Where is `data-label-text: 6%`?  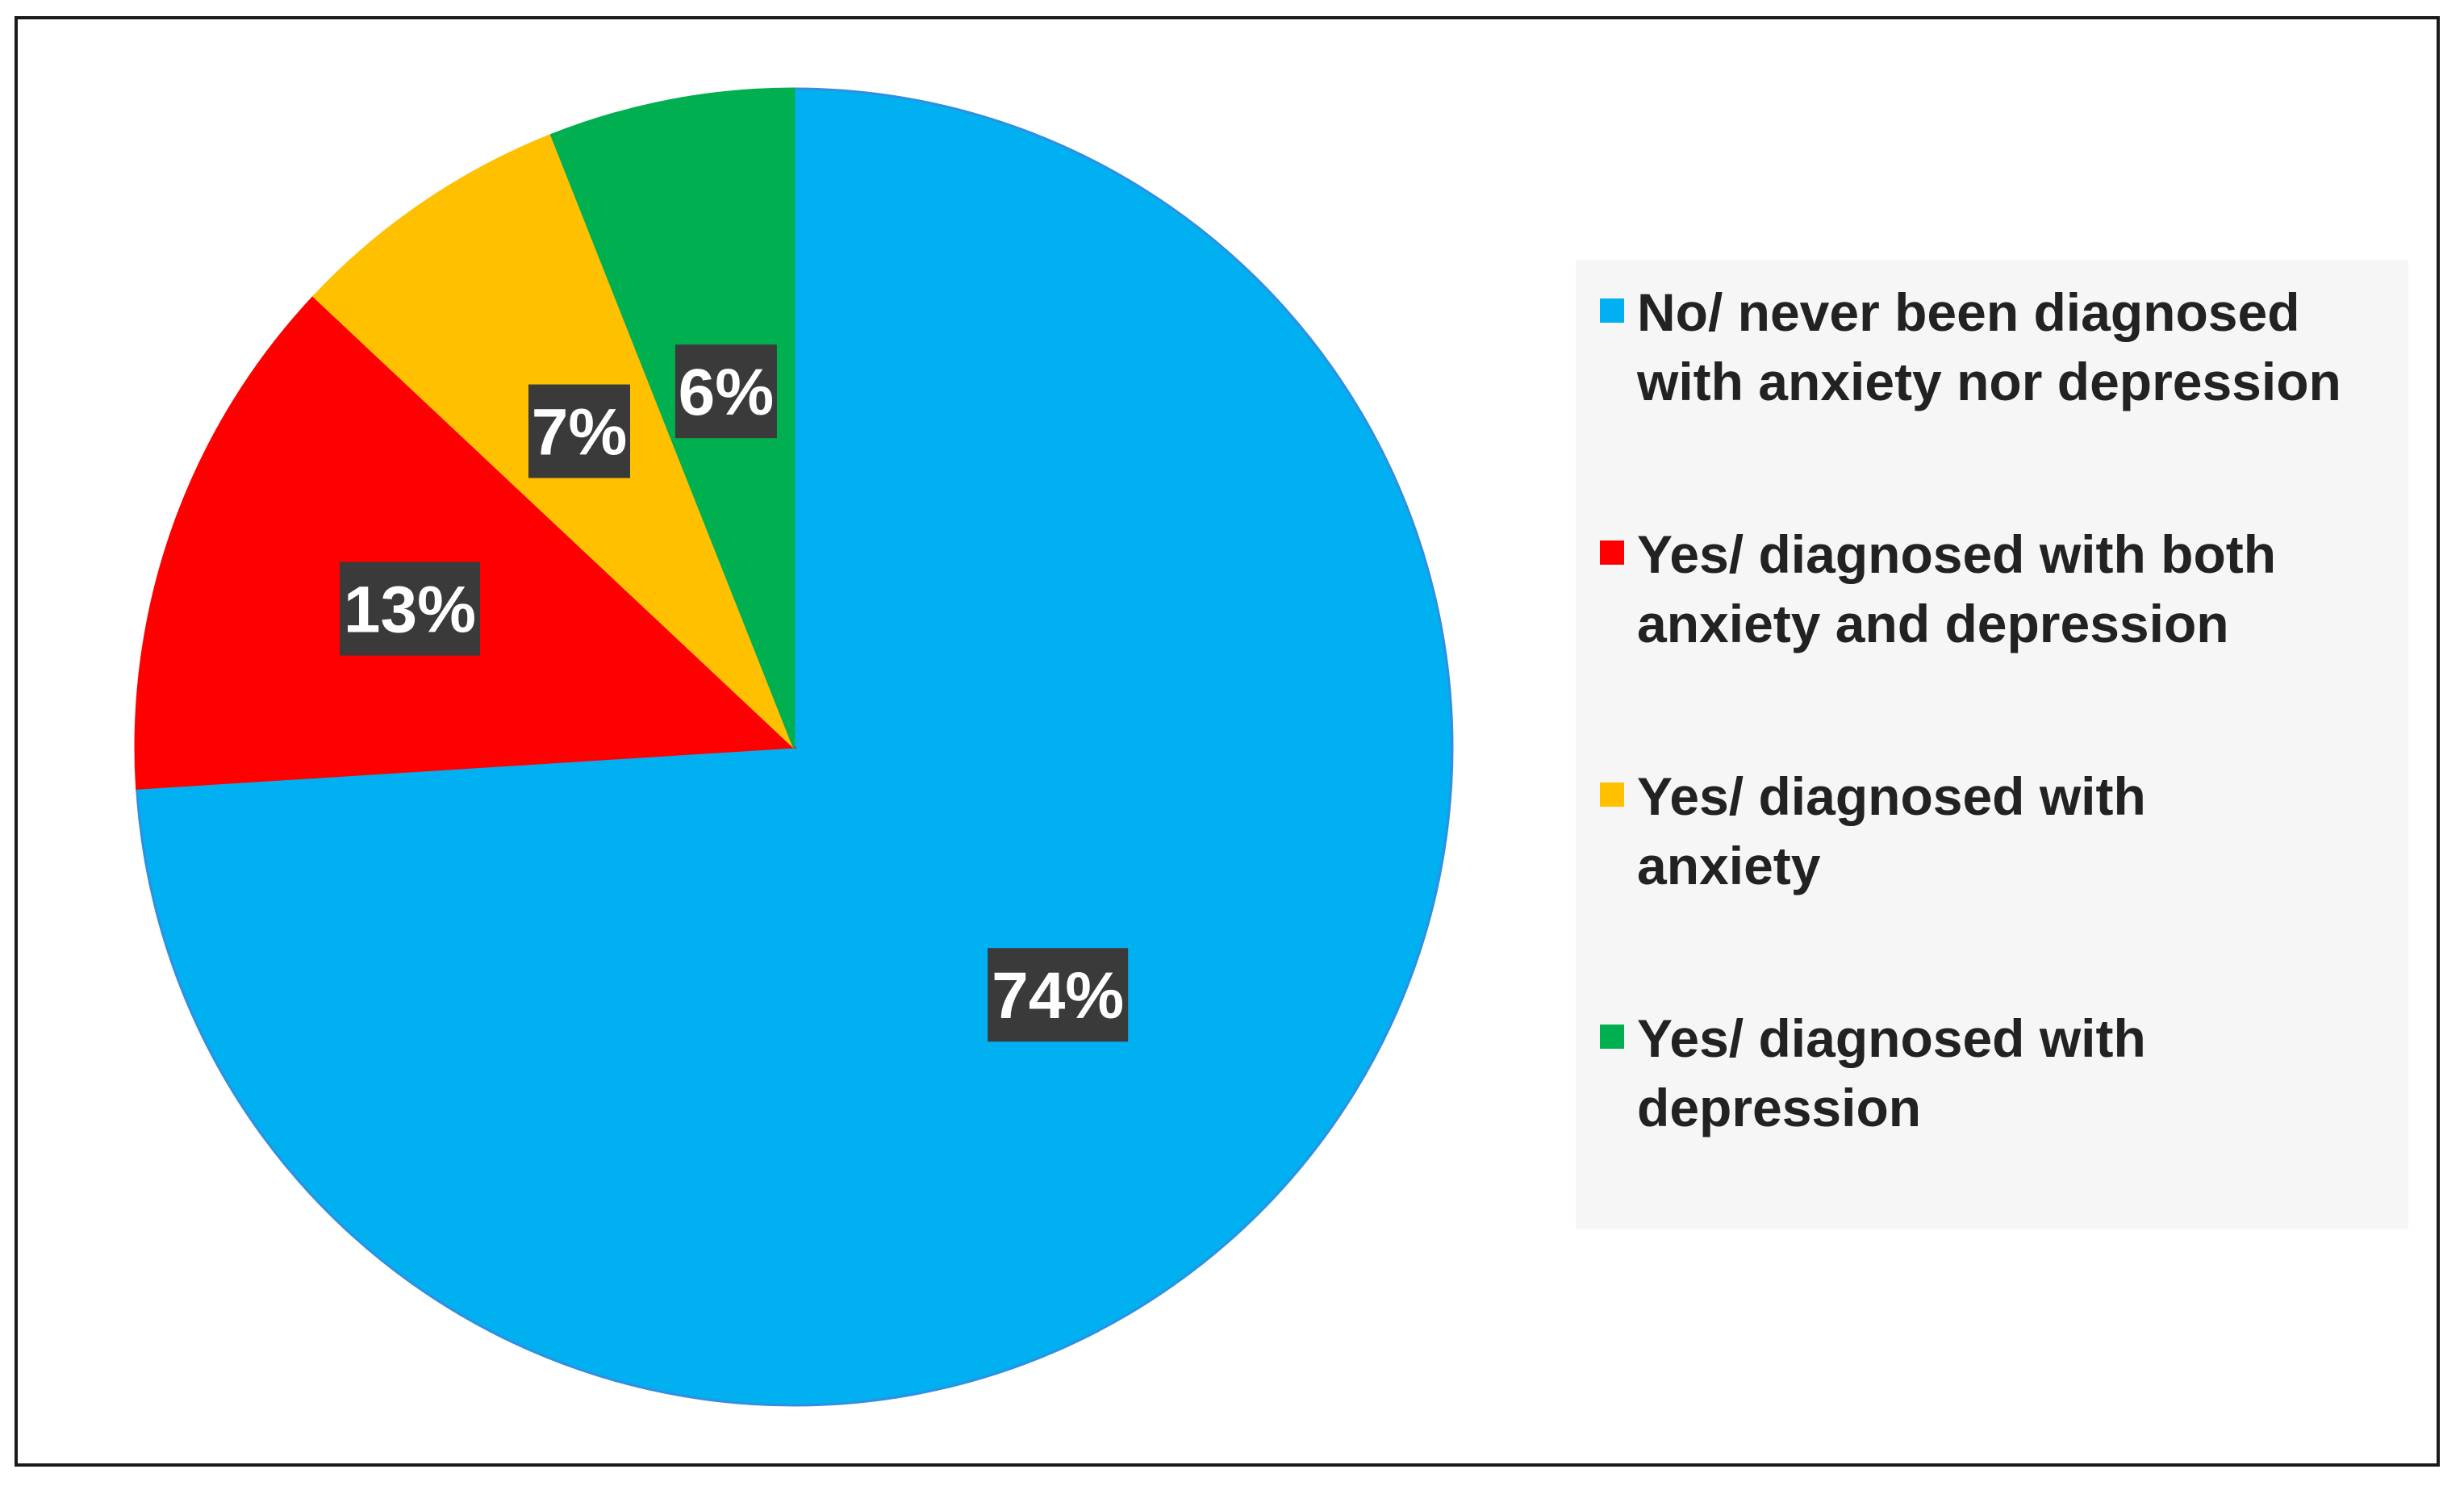 data-label-text: 6% is located at coordinates (727, 392).